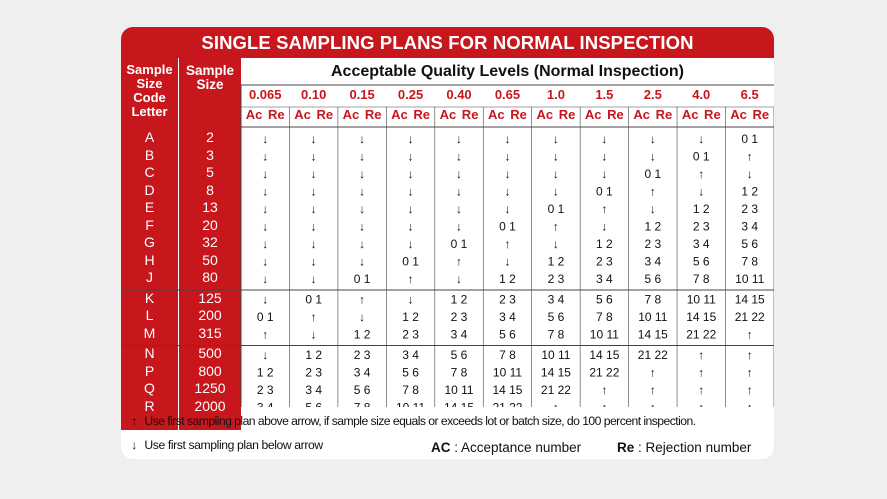 This screenshot has height=499, width=887. What do you see at coordinates (653, 106) in the screenshot?
I see `aql-column-header: 2.5 Ac Re` at bounding box center [653, 106].